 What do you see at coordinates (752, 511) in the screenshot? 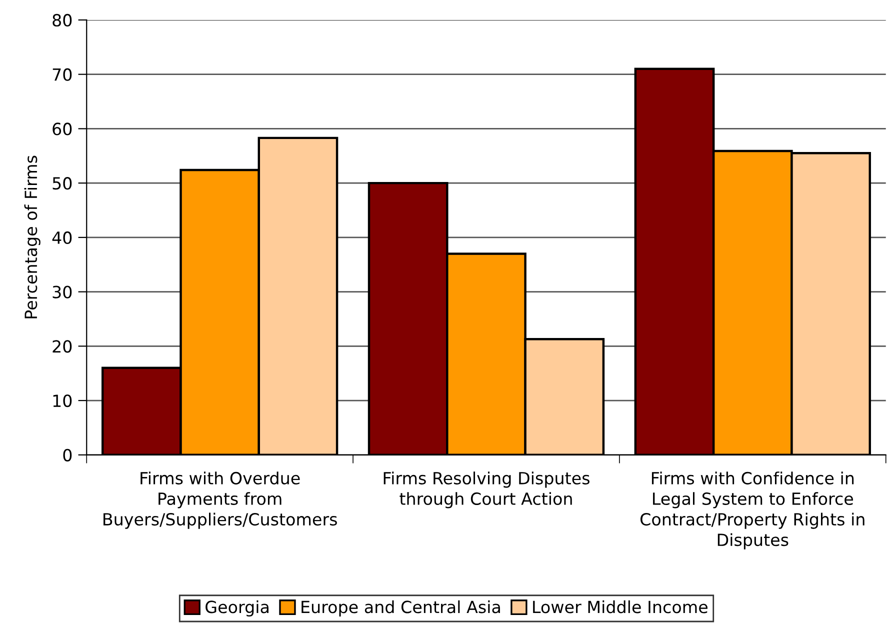
I see `x-tick-label: Firms with Confidence in Legal System to Enforce Contract/Property Rights in Disputes` at bounding box center [752, 511].